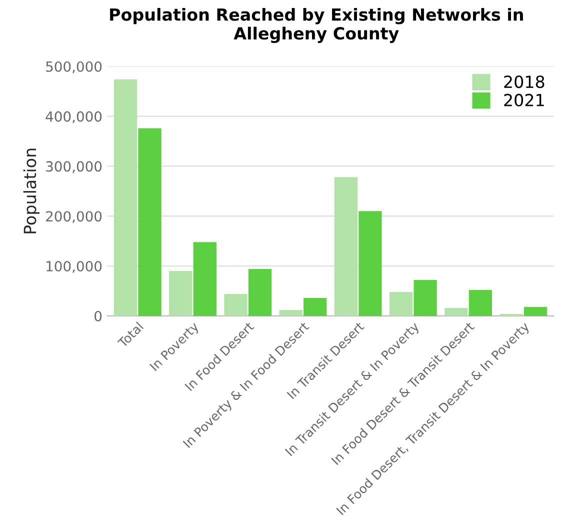 This screenshot has height=531, width=565. I want to click on legend-label: 2018, so click(524, 82).